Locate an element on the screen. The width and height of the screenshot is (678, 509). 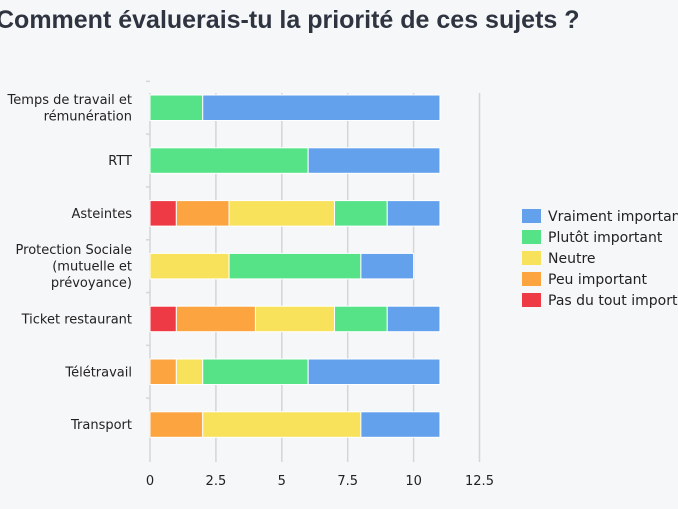
category-label: Asteintes is located at coordinates (102, 214).